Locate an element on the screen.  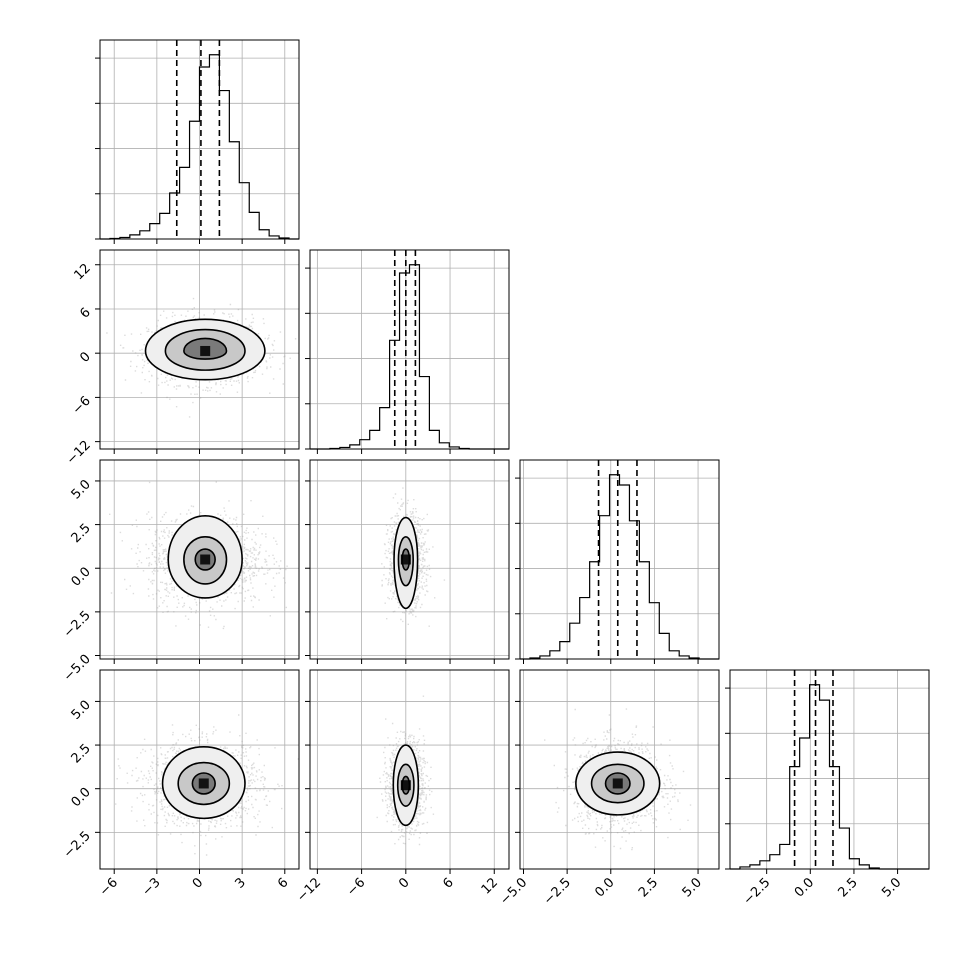
hist-panel-3-xtick-label-3: 5.0 is located at coordinates (891, 887).